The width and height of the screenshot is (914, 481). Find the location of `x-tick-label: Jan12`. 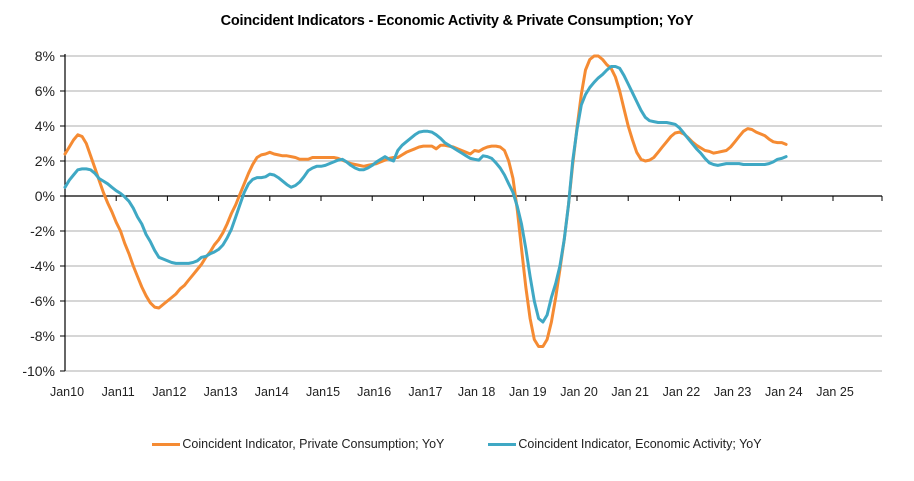

x-tick-label: Jan12 is located at coordinates (169, 392).